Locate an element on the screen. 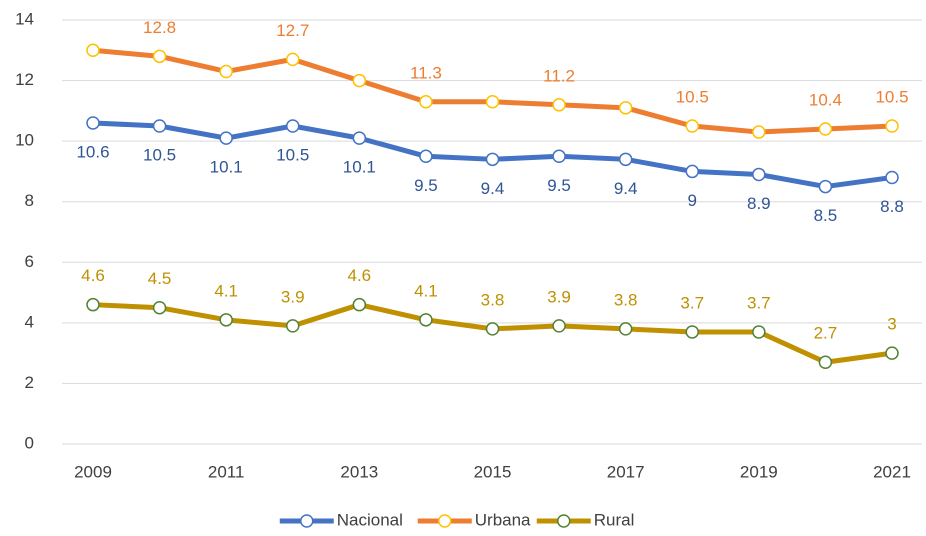 Image resolution: width=926 pixels, height=536 pixels. legend-label: Nacional is located at coordinates (370, 519).